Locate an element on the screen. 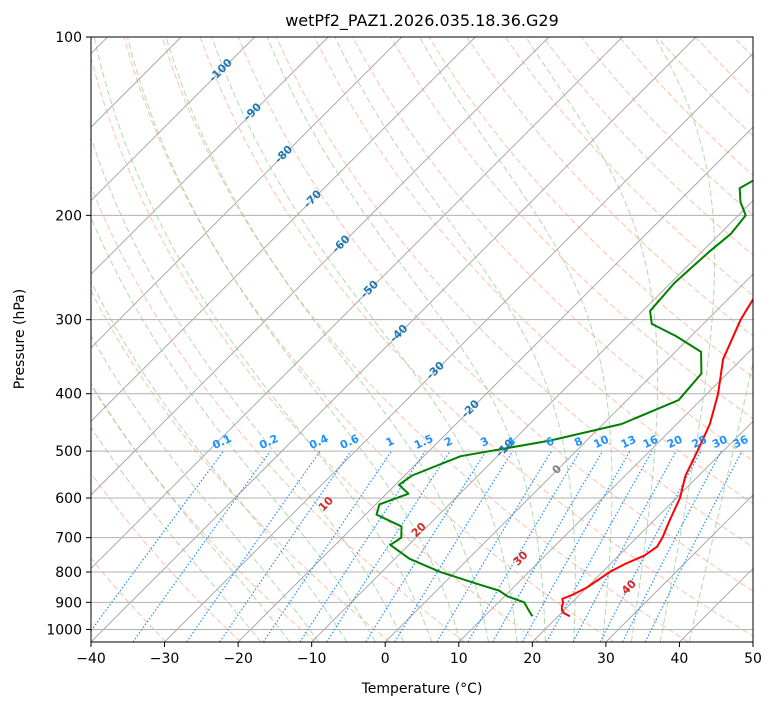 This screenshot has height=708, width=775. temperature-line is located at coordinates (656, 457).